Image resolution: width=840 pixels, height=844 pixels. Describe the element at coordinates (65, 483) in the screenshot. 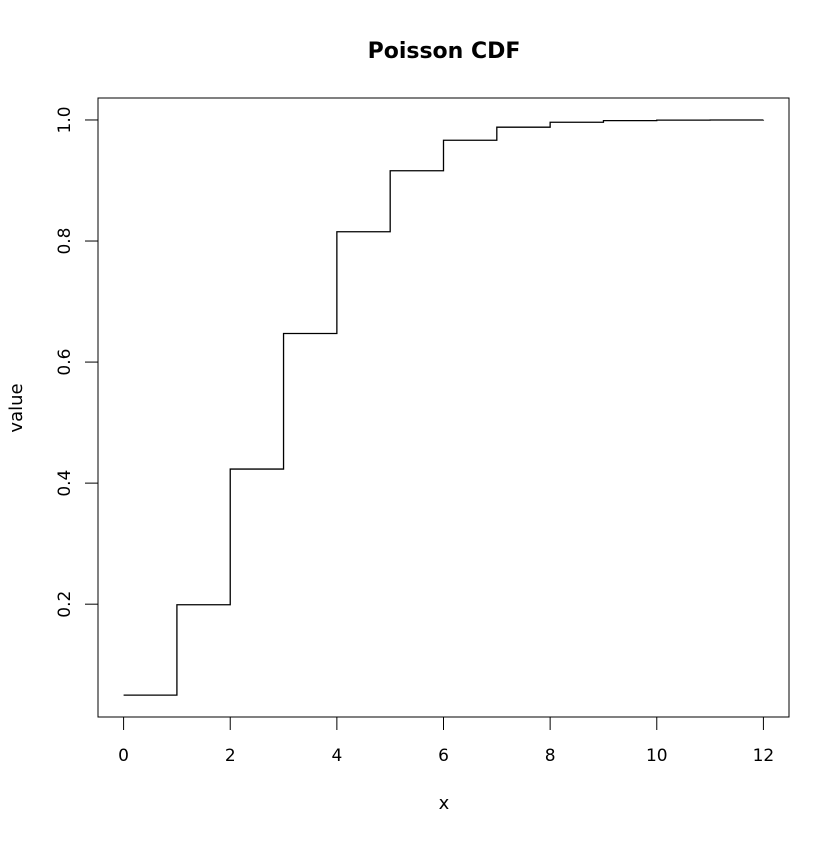

I see `y-tick-label: 0.4` at that location.